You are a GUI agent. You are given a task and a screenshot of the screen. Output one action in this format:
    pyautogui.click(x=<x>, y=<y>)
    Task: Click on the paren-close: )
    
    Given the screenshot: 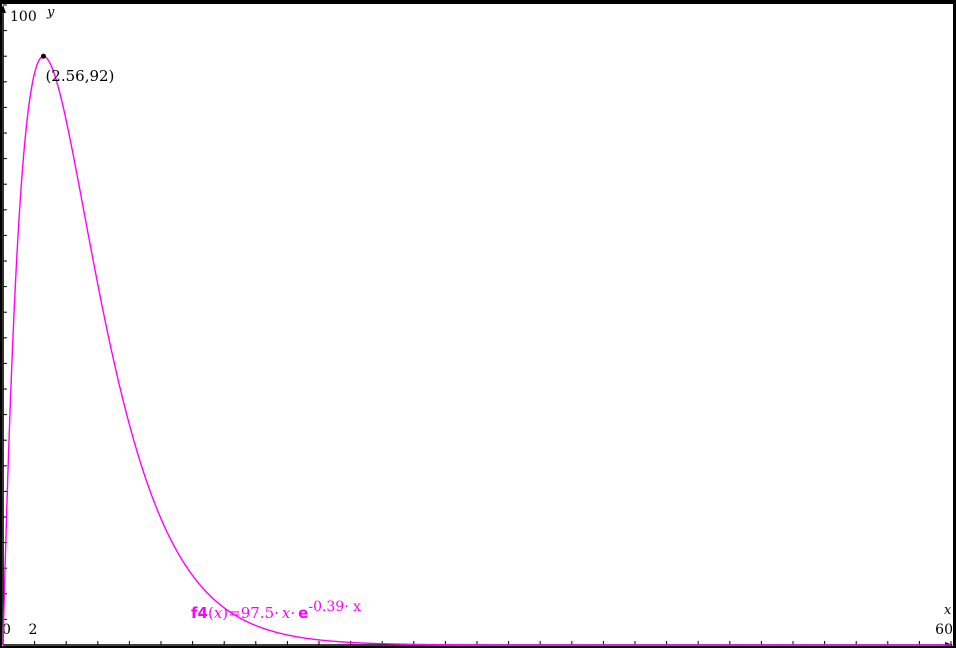 What is the action you would take?
    pyautogui.click(x=225, y=613)
    